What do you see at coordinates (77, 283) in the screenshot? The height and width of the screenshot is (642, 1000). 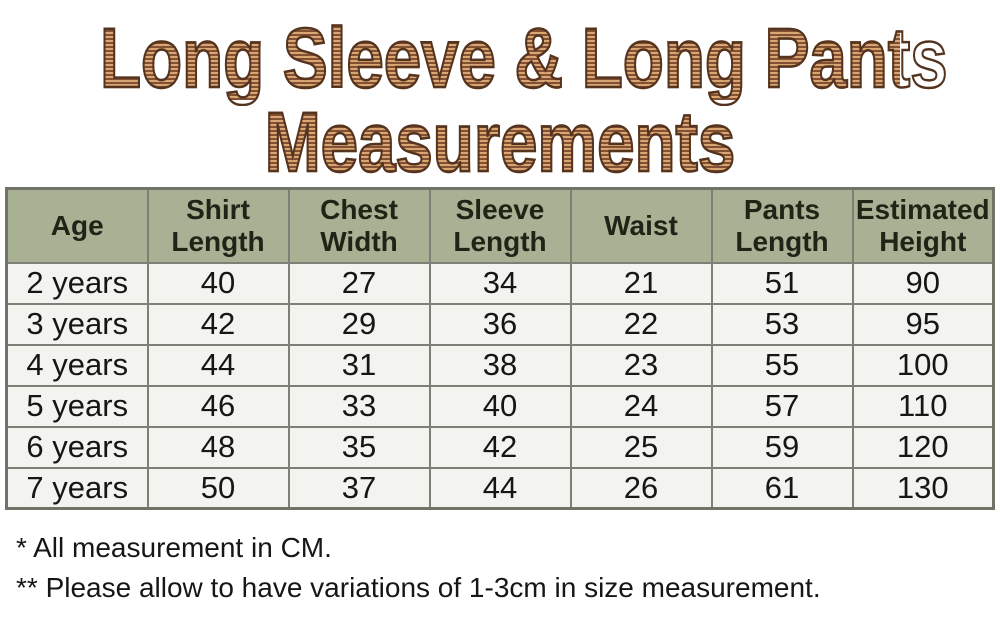 I see `age-cell: 2 years` at bounding box center [77, 283].